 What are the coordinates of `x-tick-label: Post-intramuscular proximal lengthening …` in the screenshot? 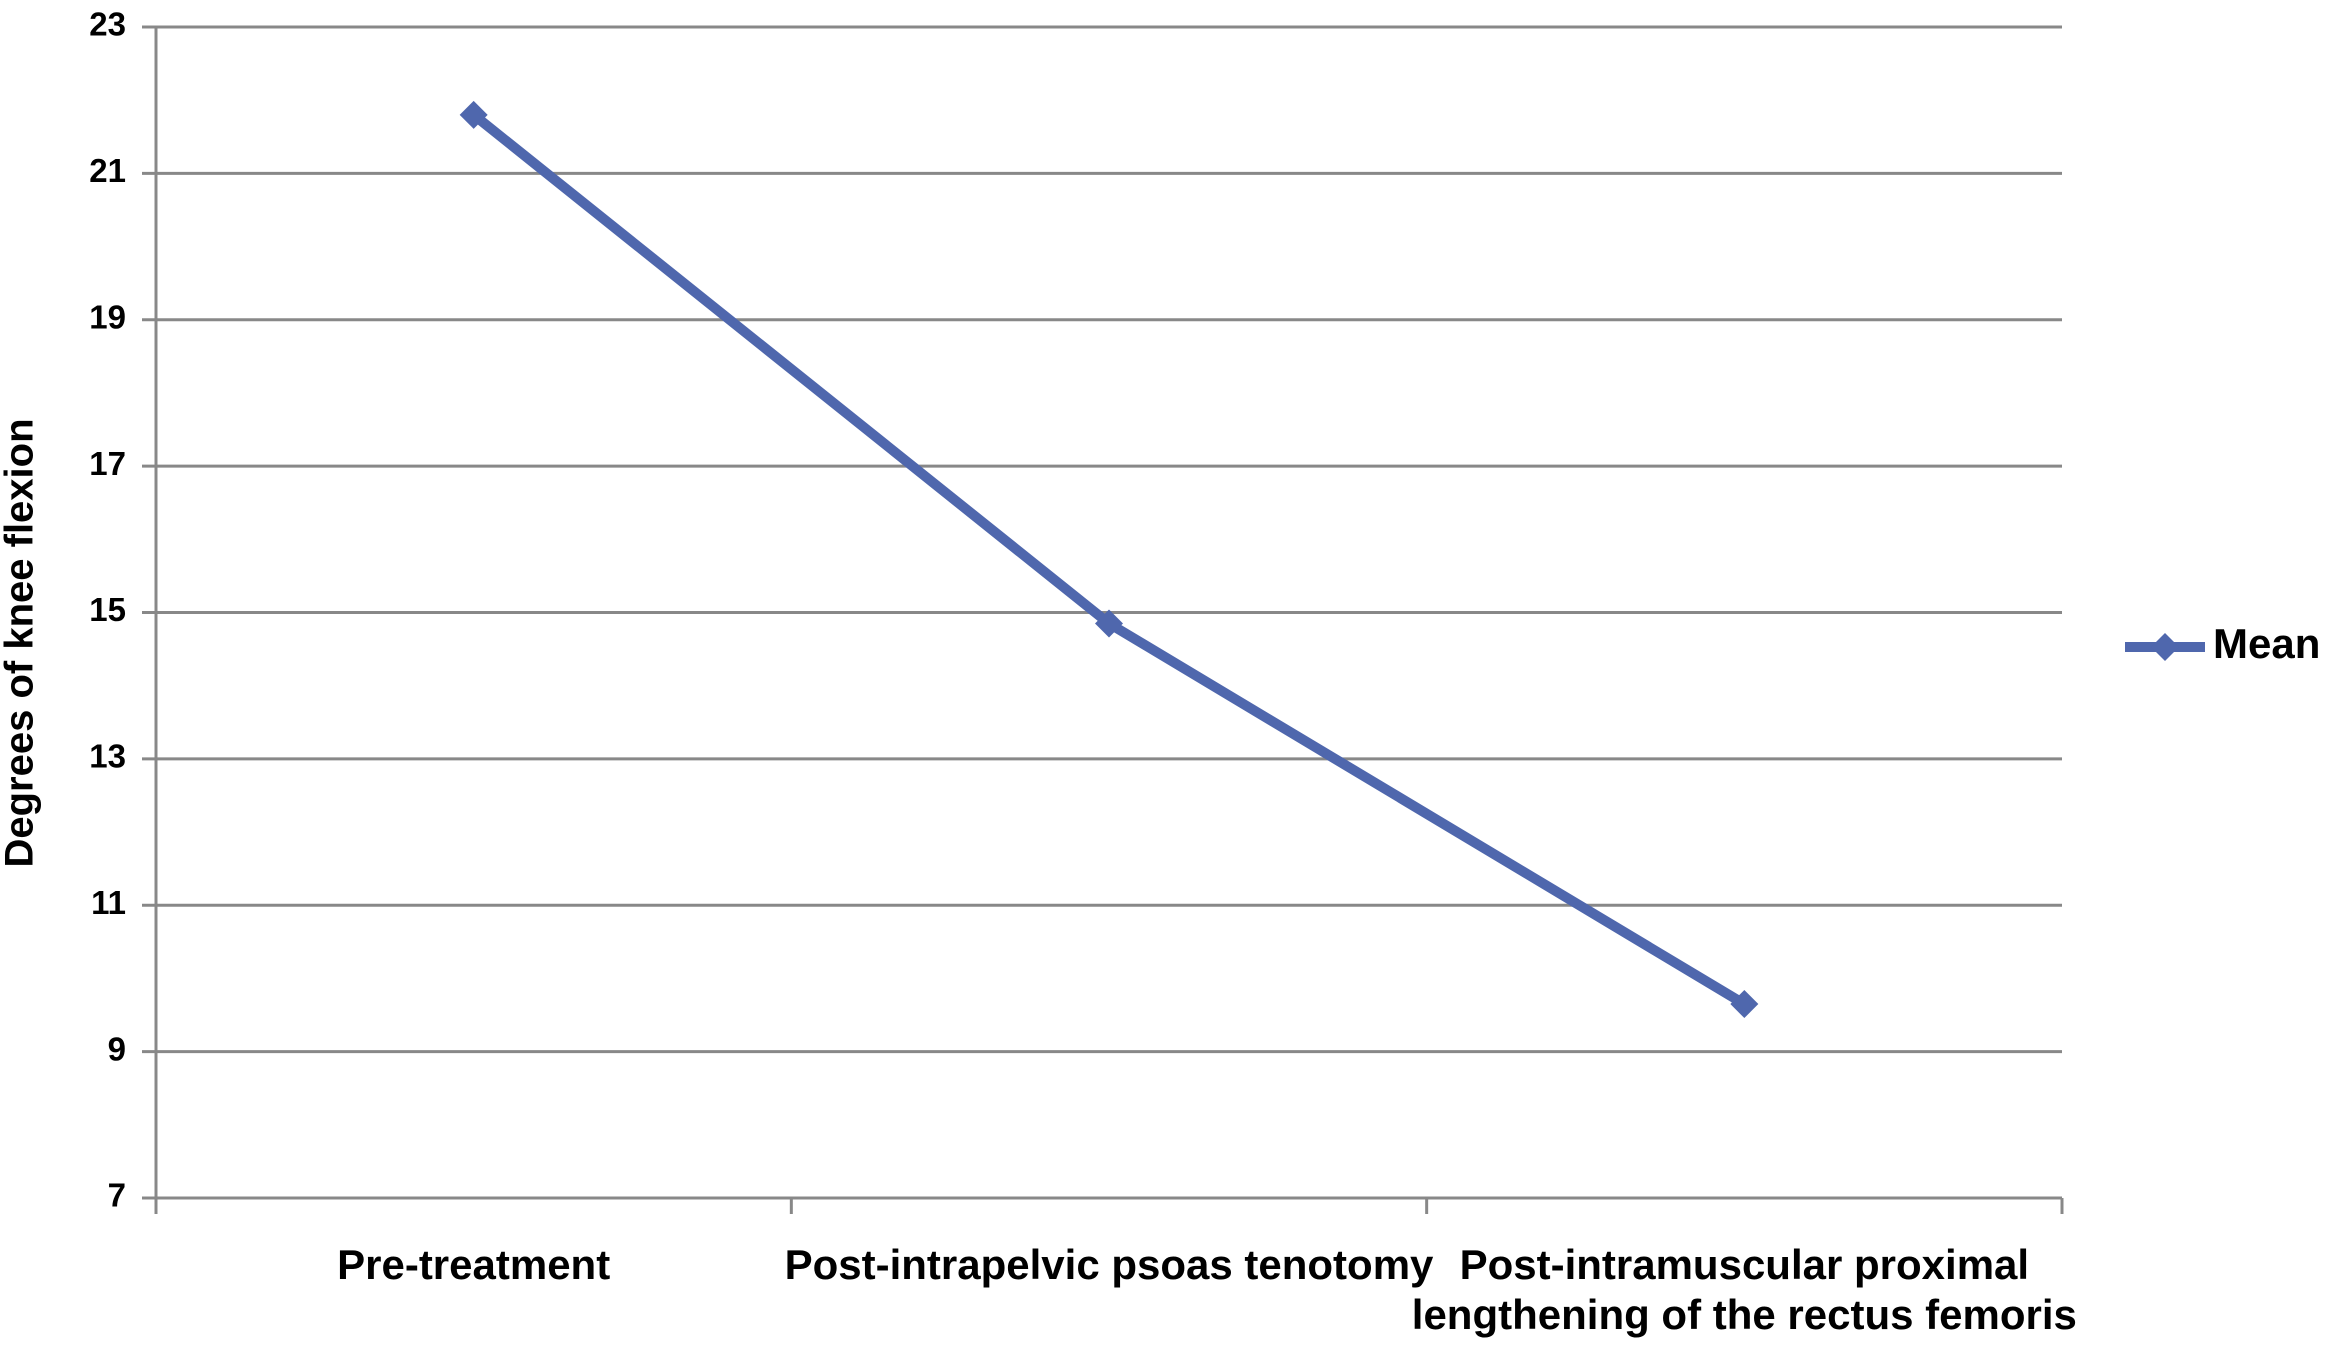 It's located at (1744, 1289).